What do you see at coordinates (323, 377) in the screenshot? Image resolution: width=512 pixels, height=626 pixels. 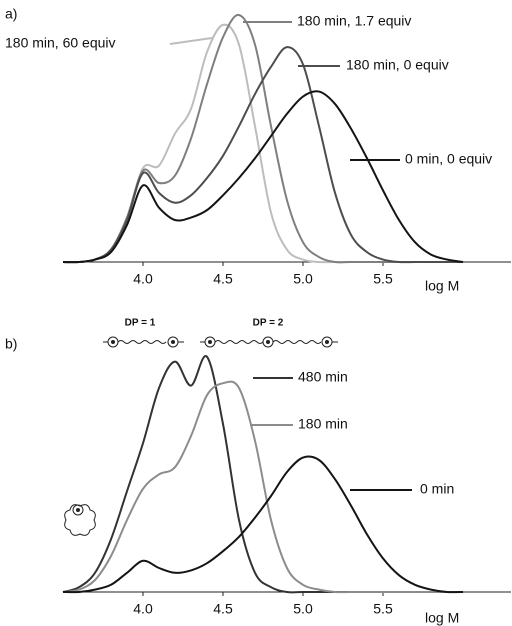 I see `series-label: 480 min` at bounding box center [323, 377].